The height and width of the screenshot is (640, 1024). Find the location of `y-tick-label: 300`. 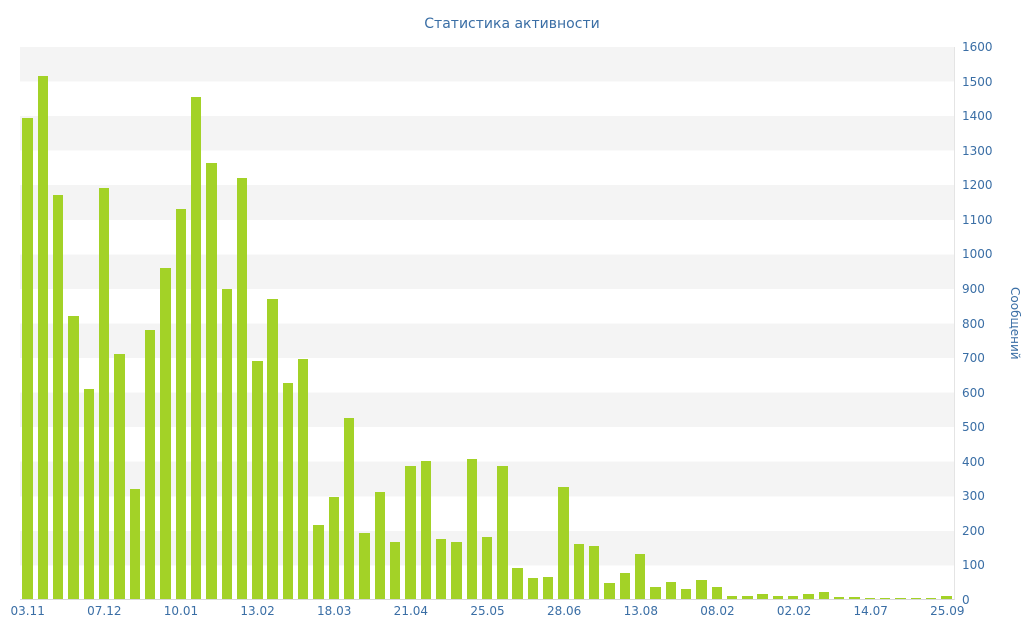

y-tick-label: 300 is located at coordinates (973, 496).